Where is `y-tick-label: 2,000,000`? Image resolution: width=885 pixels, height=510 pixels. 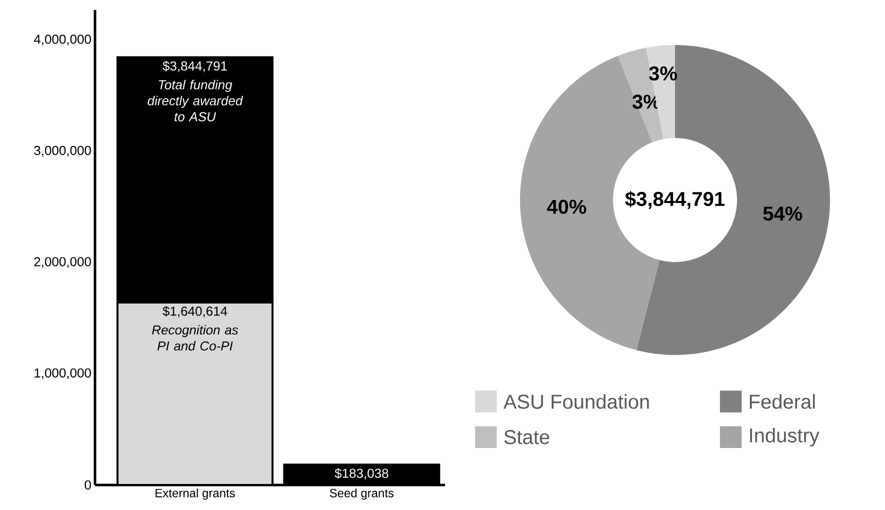
y-tick-label: 2,000,000 is located at coordinates (62, 262).